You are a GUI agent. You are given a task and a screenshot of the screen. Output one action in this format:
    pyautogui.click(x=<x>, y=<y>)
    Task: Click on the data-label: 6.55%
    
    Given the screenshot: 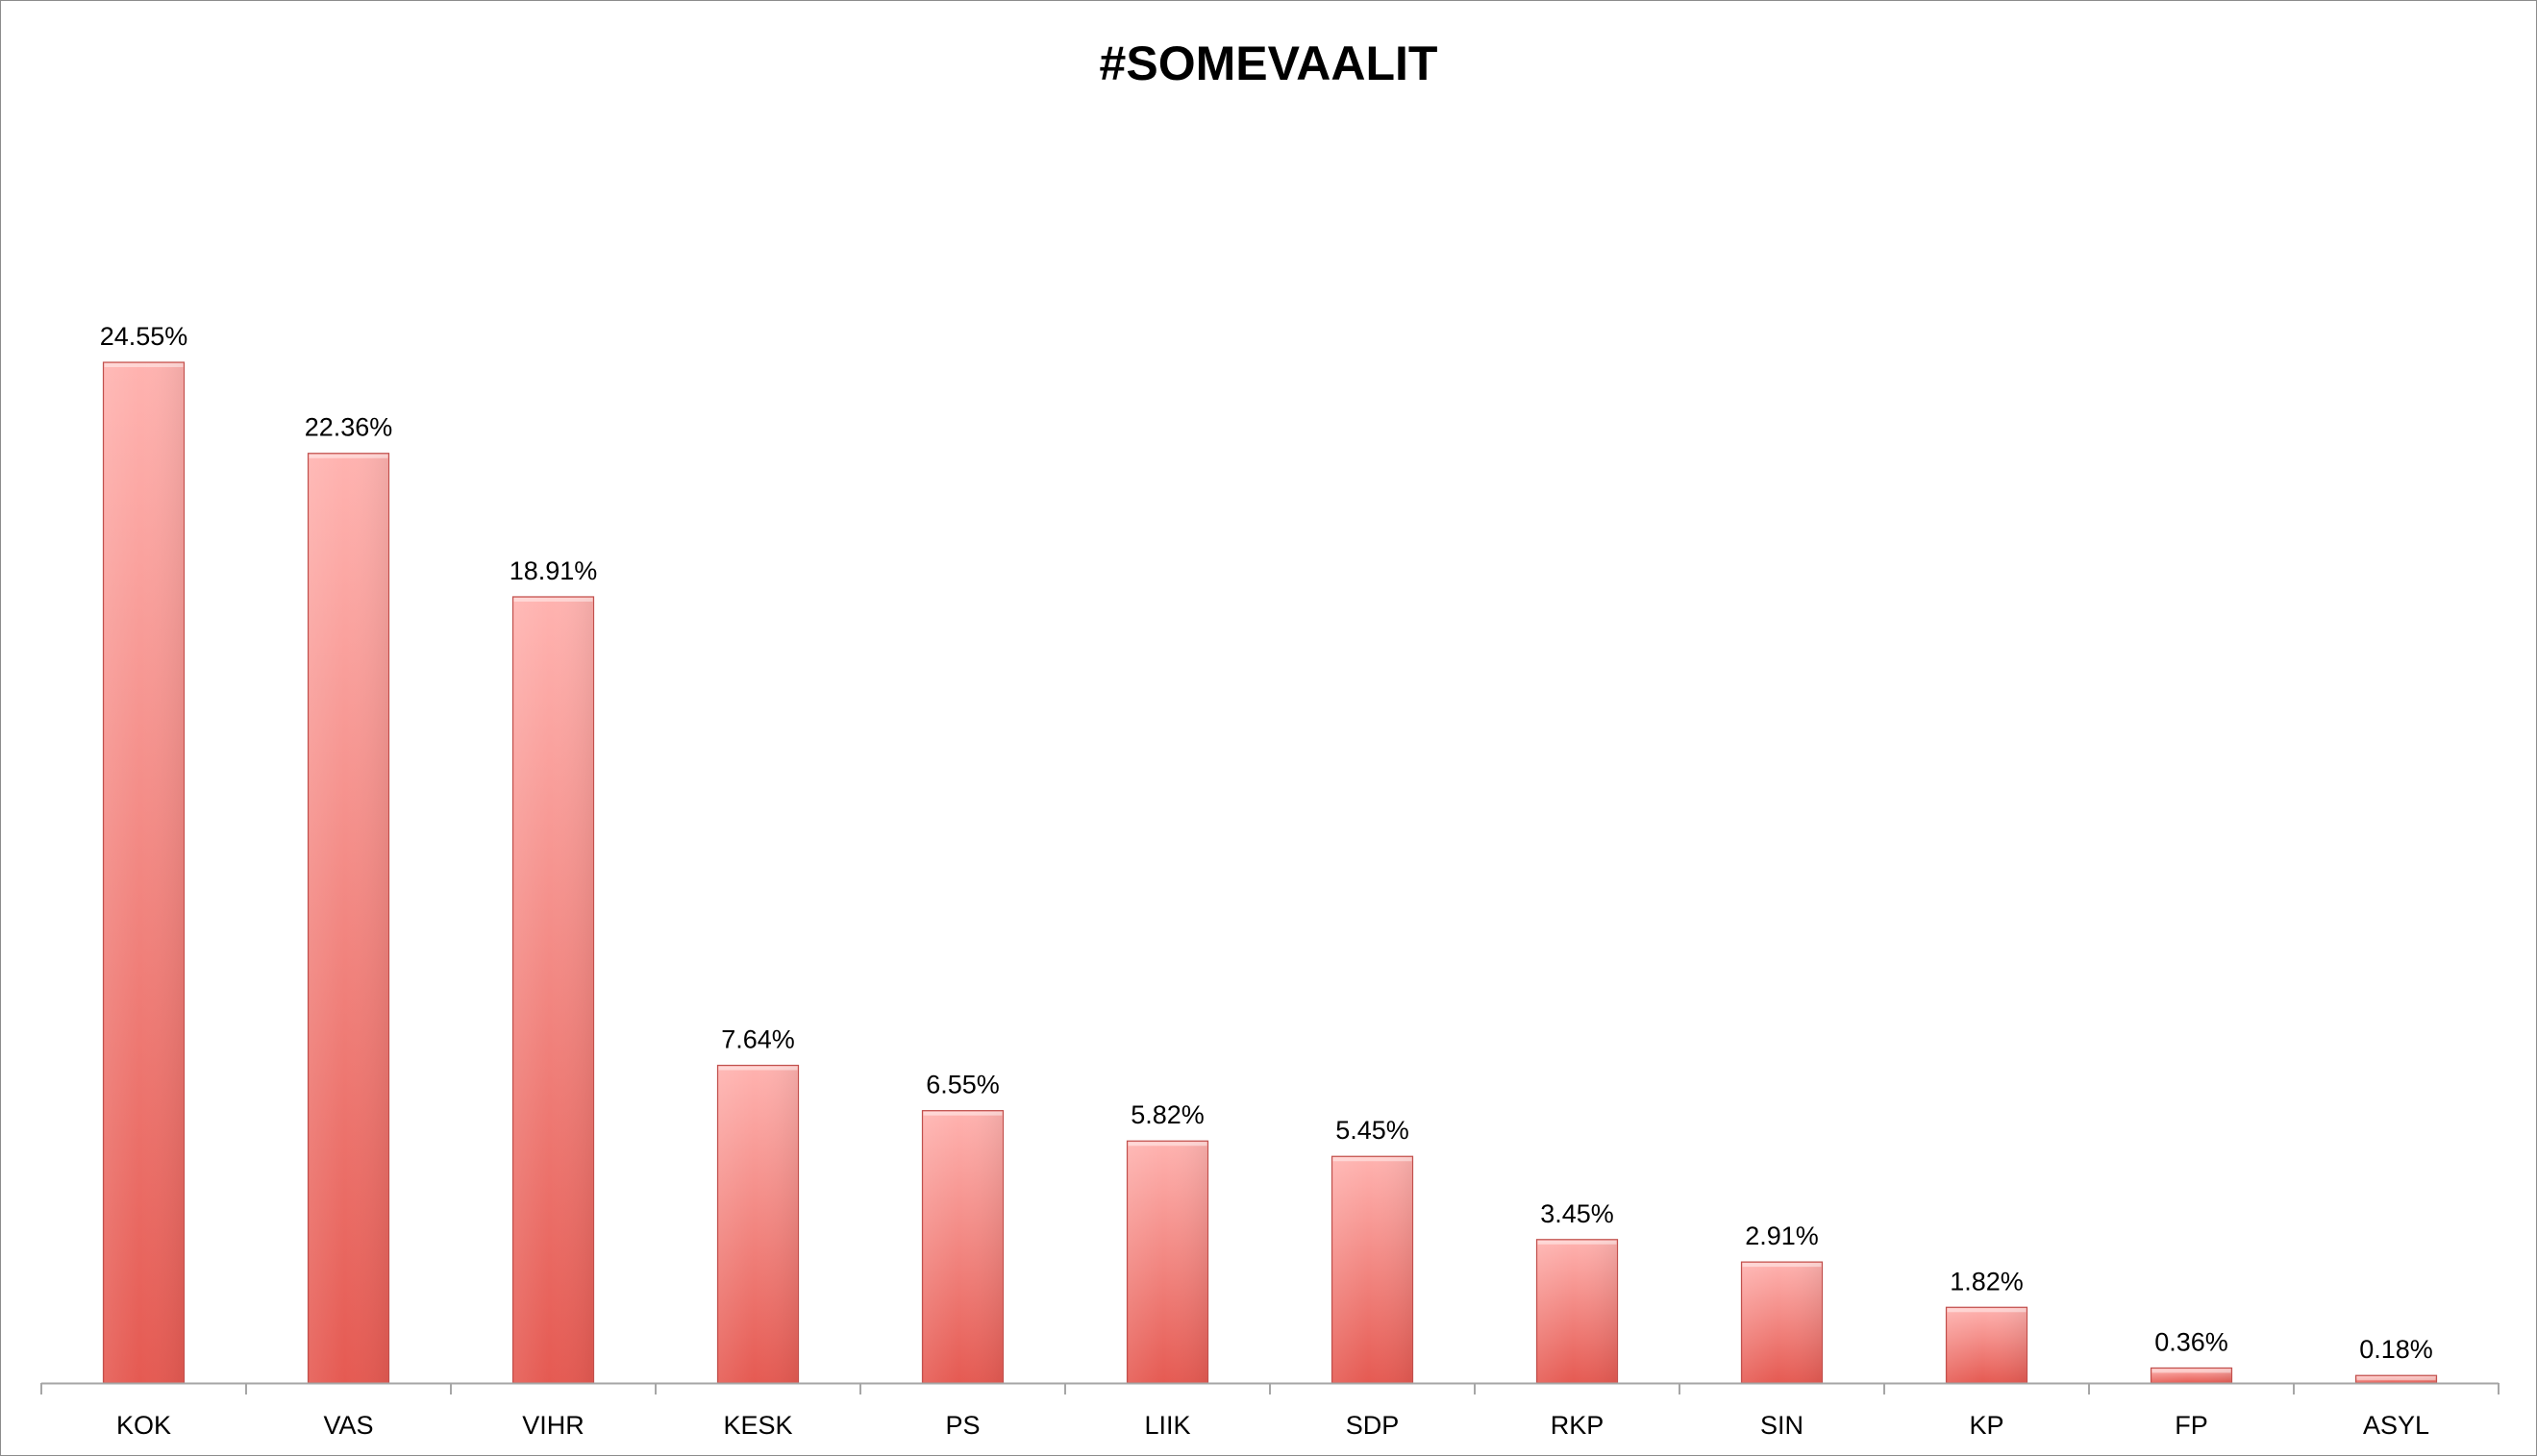 What is the action you would take?
    pyautogui.click(x=963, y=1085)
    